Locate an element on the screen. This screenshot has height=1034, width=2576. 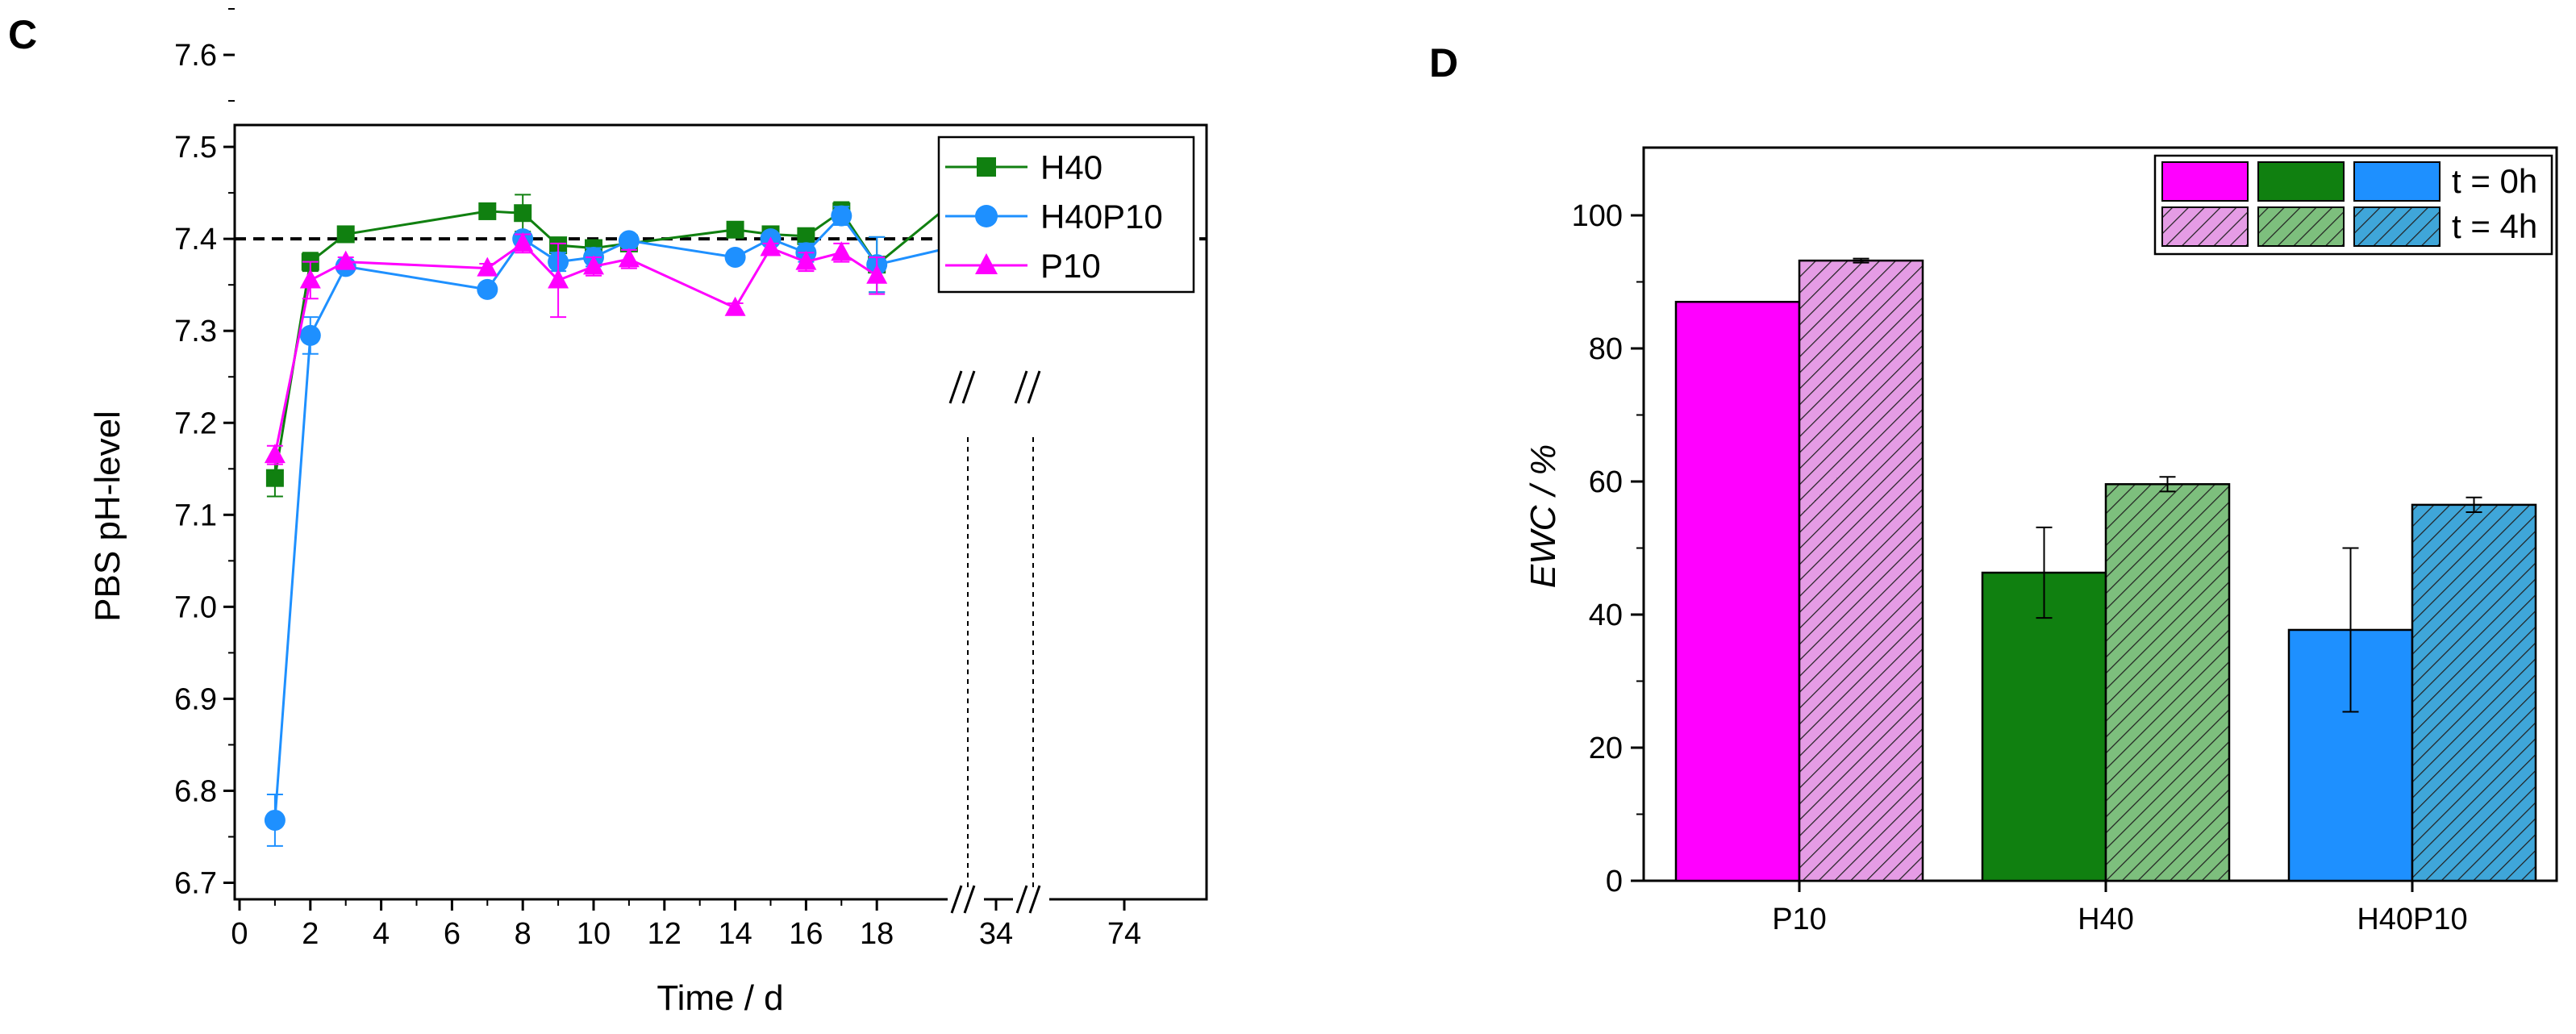
y-tick-label: 7.1 is located at coordinates (195, 515).